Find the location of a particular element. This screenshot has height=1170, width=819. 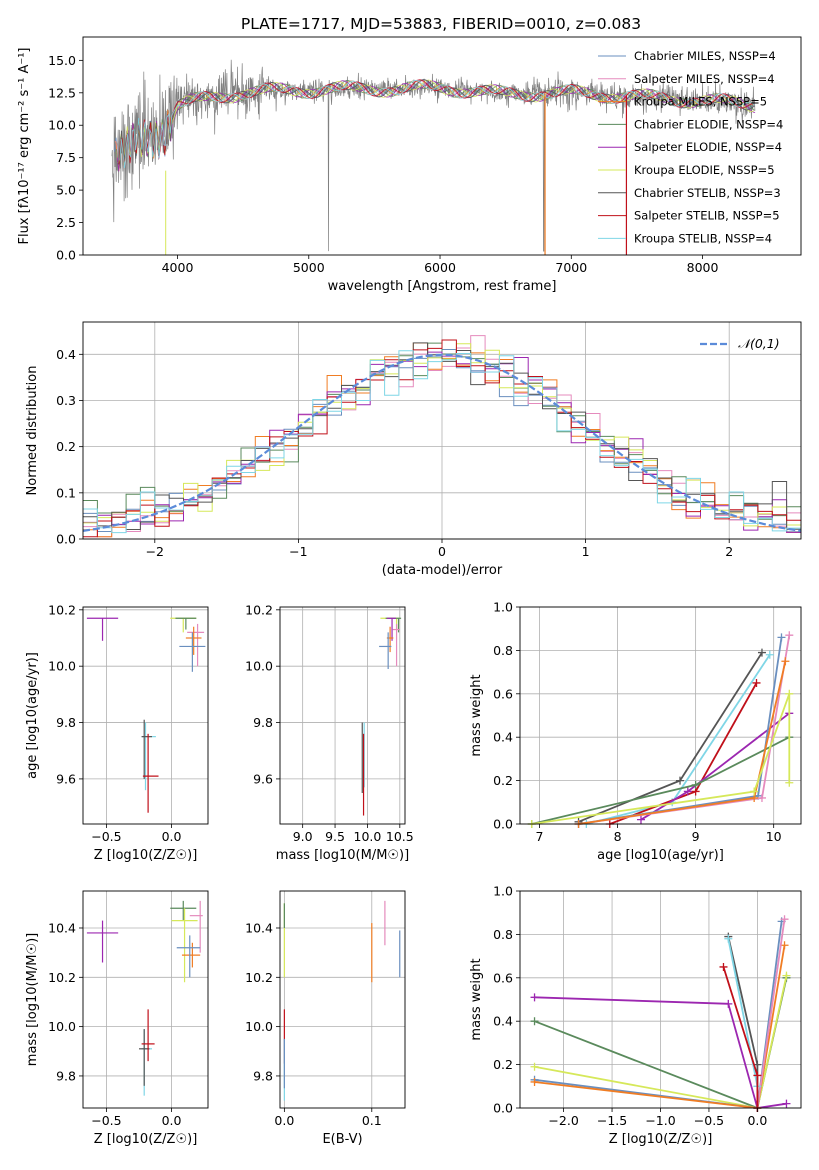

x-tick-label: 9 is located at coordinates (696, 836).